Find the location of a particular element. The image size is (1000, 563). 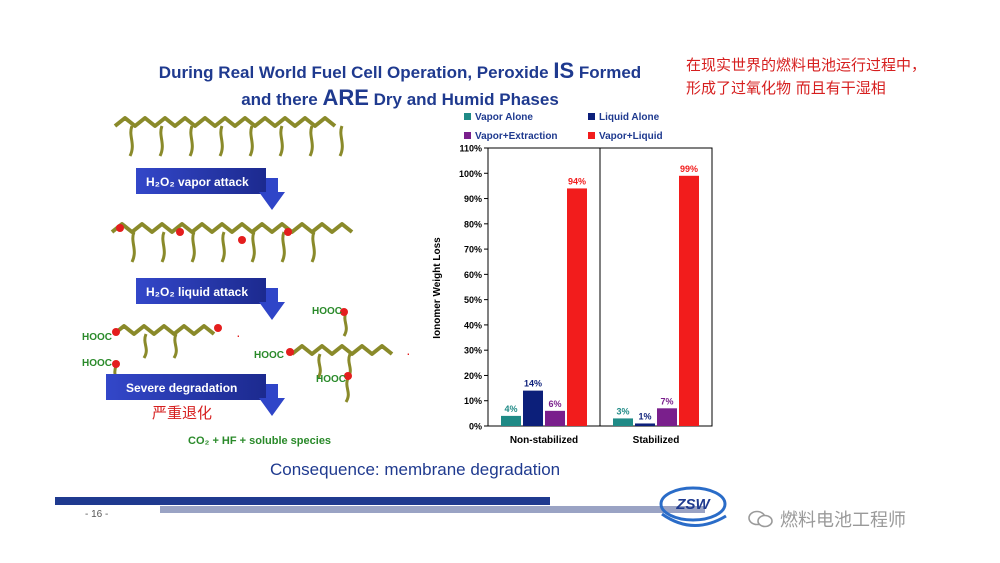

zsw-logo: ZSW is located at coordinates (693, 506).